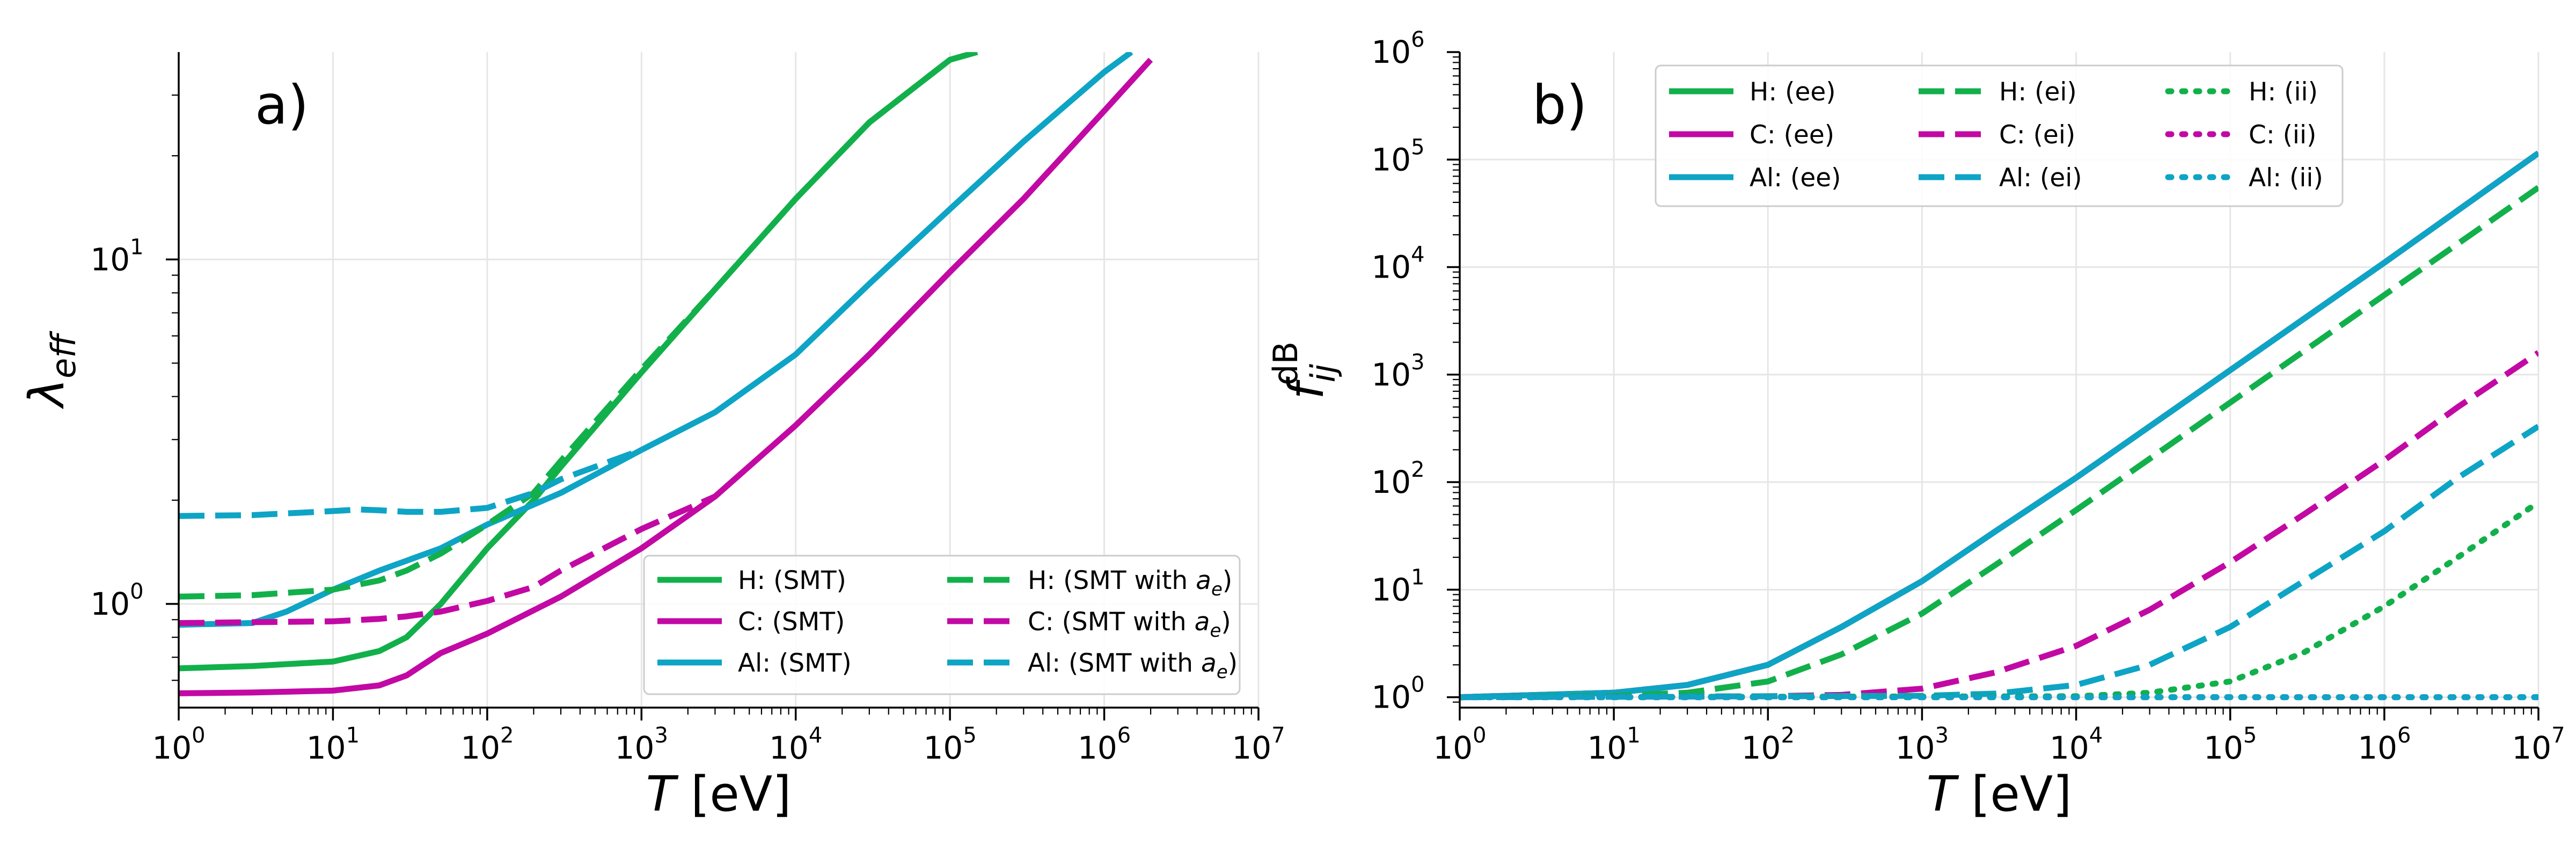 This screenshot has width=2576, height=859. Describe the element at coordinates (1397, 264) in the screenshot. I see `y-tick-label: 10⁴` at that location.